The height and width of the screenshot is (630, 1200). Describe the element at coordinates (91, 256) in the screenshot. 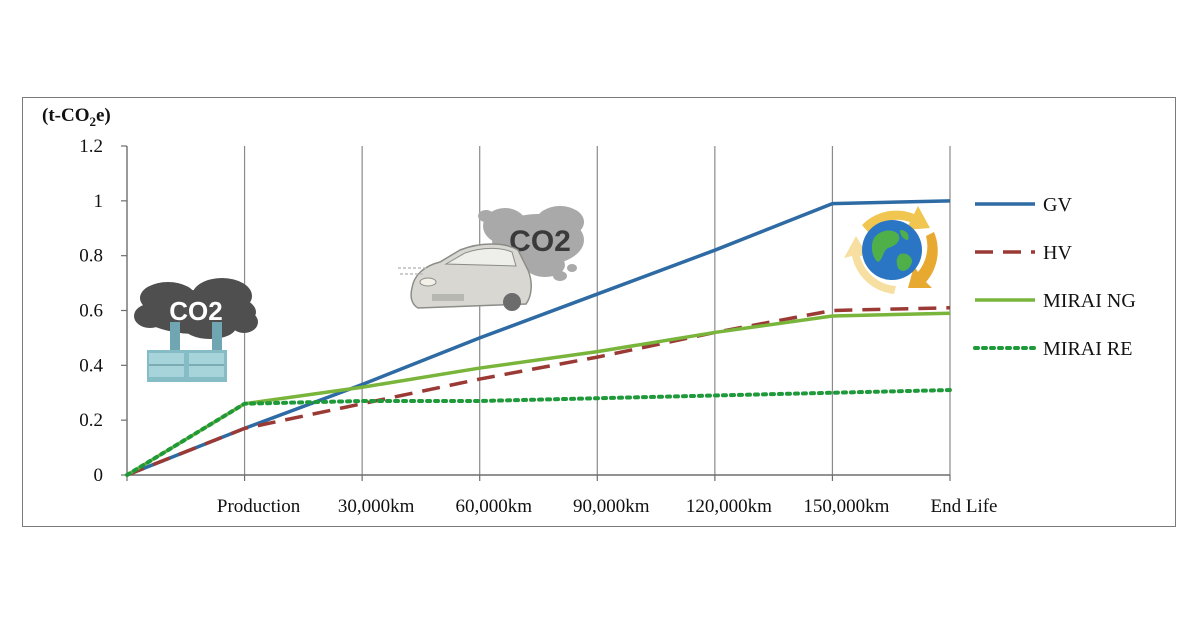

I see `y-tick-label-4: 0.8` at that location.